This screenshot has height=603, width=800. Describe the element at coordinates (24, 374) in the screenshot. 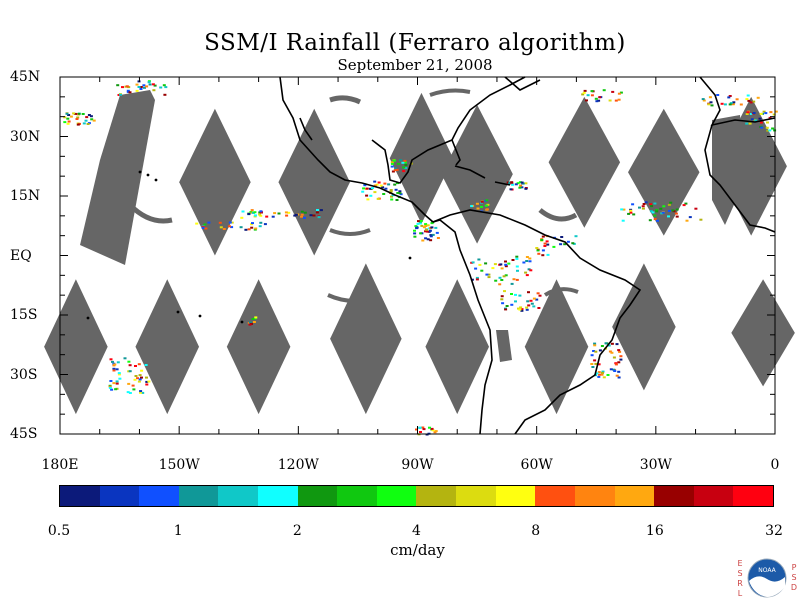

I see `latitude-label: 30S` at that location.